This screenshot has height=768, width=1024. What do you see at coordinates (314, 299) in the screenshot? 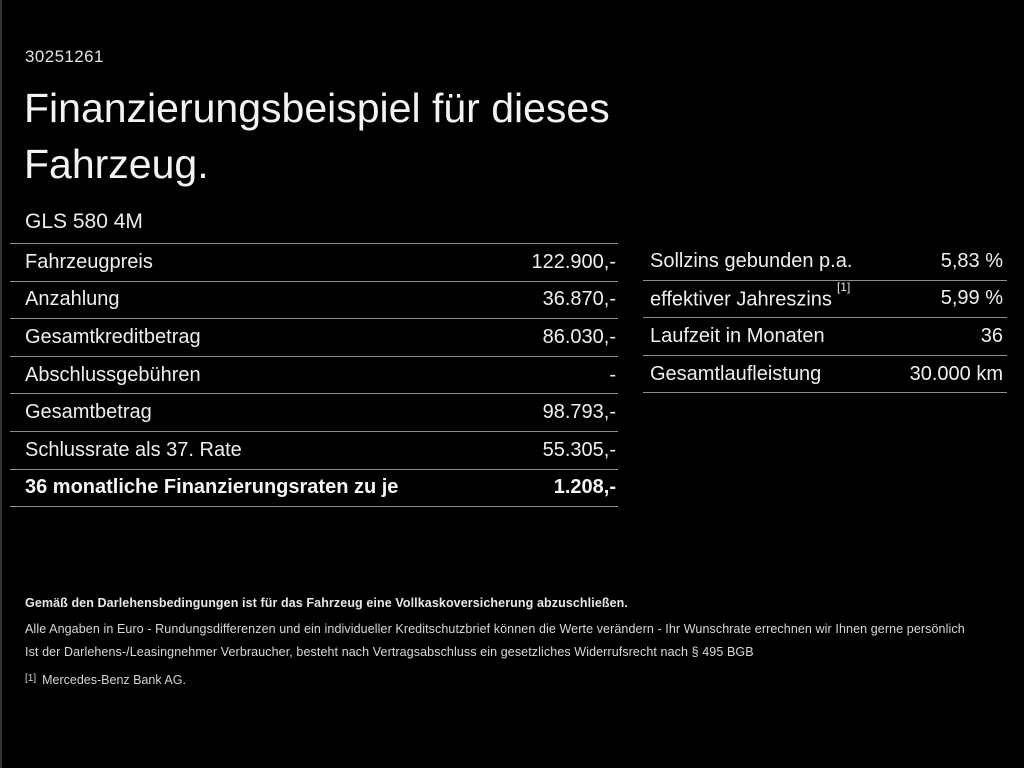
I see `table-row-anzahlung: Anzahlung 36.870,-` at bounding box center [314, 299].